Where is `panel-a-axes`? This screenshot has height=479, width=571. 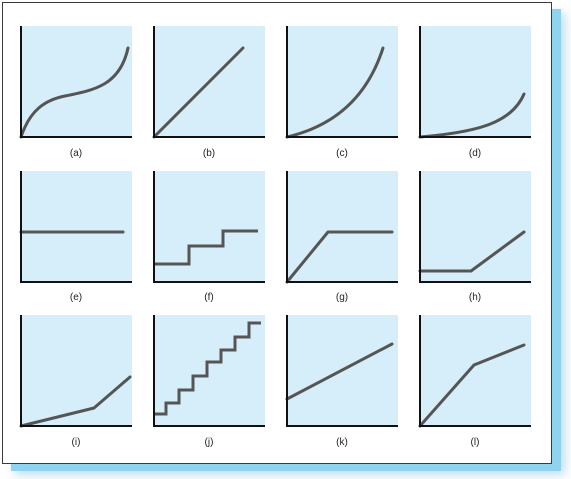 panel-a-axes is located at coordinates (76, 82).